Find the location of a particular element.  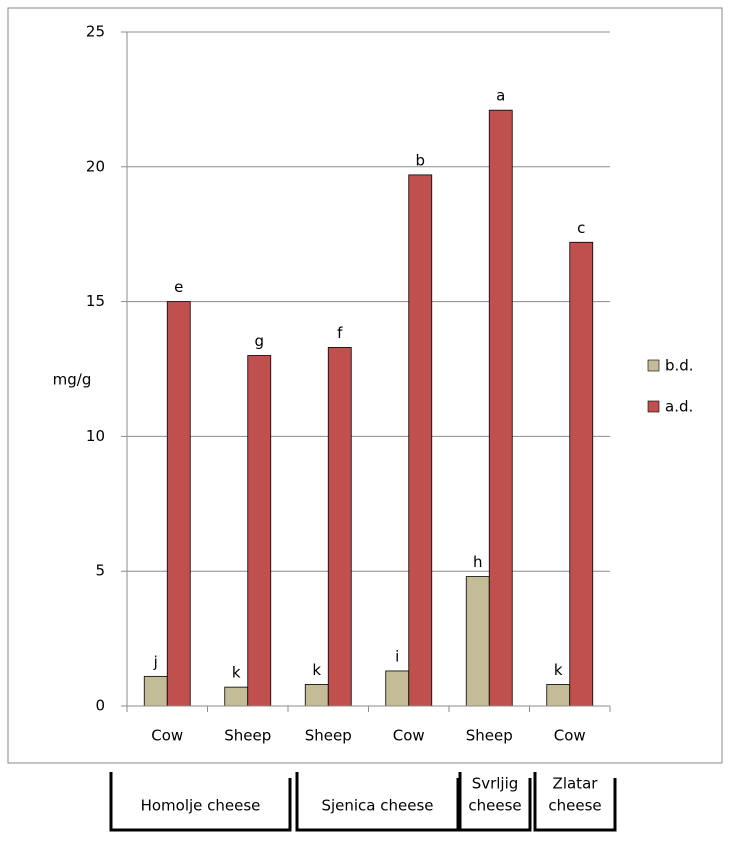

group-label: Sjenica cheese is located at coordinates (377, 806).